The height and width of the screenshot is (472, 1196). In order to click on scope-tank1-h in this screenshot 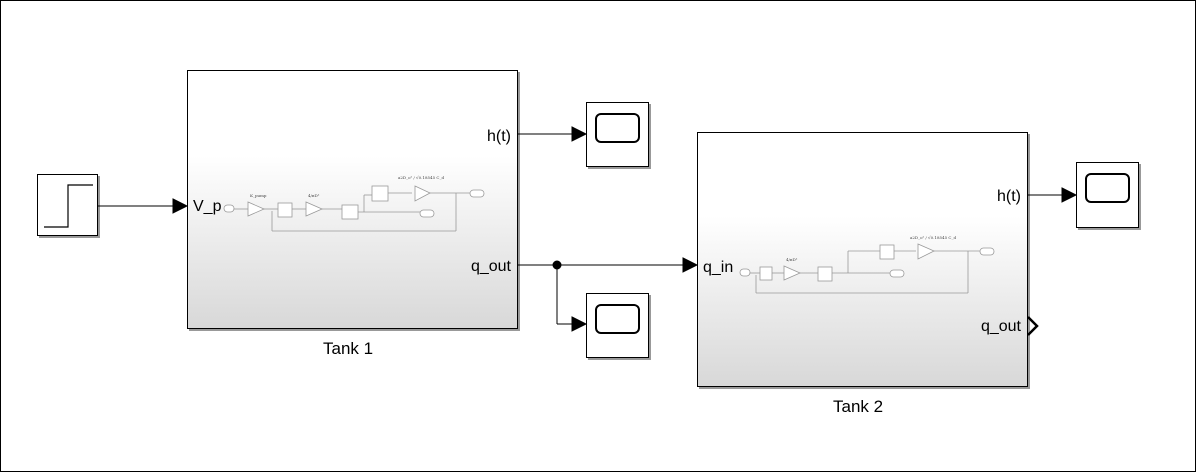, I will do `click(617, 134)`.